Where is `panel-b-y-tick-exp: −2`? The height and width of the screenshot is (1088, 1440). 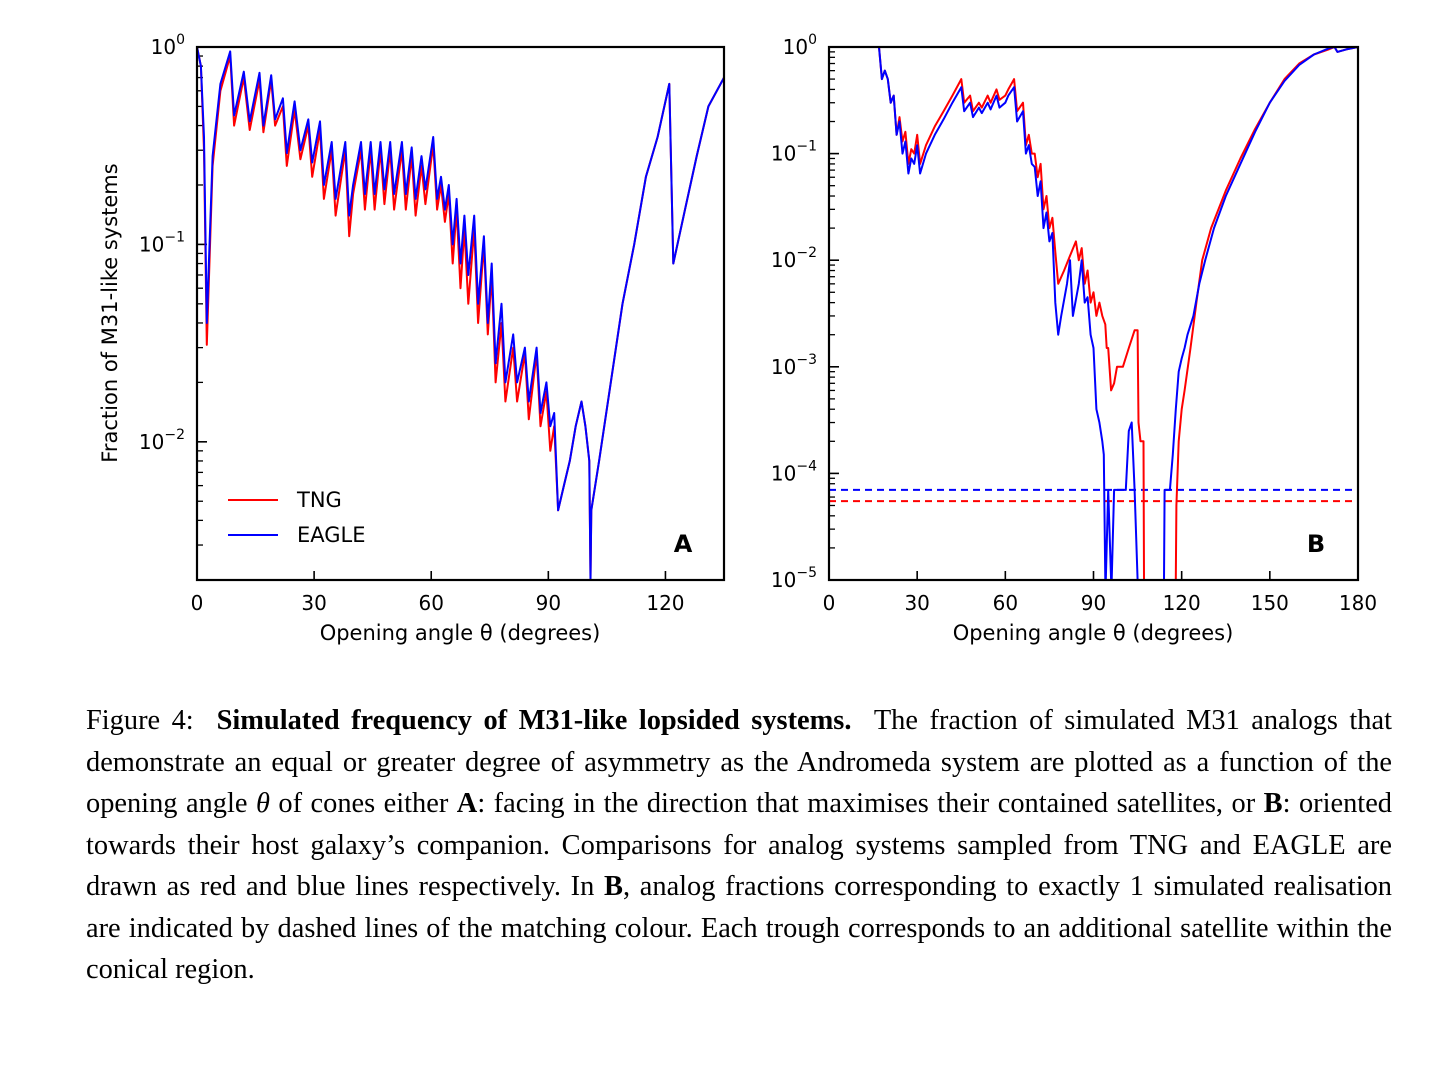
panel-b-y-tick-exp: −2 is located at coordinates (806, 253).